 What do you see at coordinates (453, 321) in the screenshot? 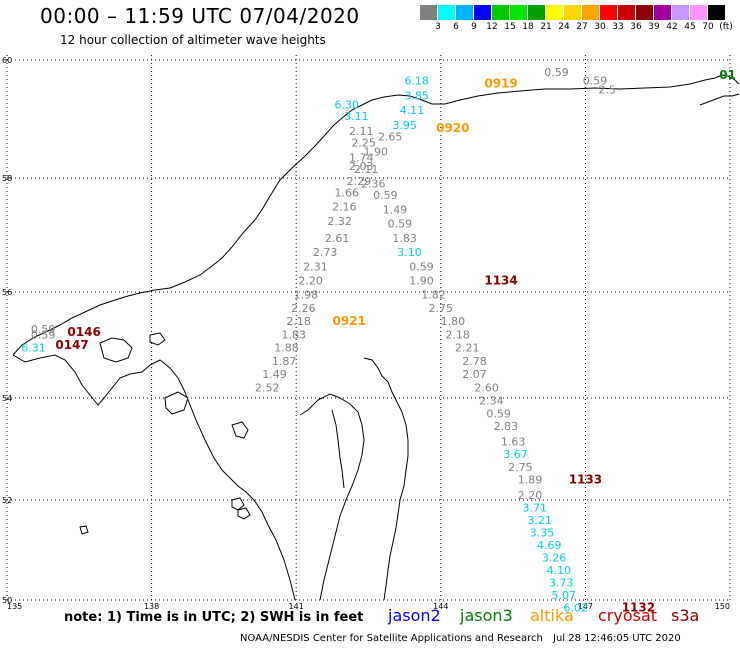
I see `wave-height-label: 1.80` at bounding box center [453, 321].